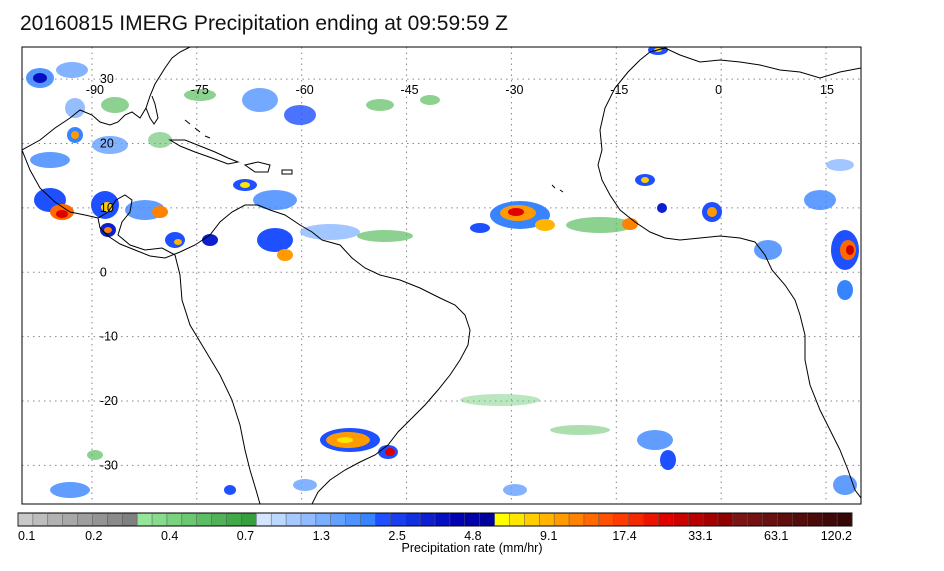  I want to click on colorbar-tick-label: 120.2, so click(836, 536).